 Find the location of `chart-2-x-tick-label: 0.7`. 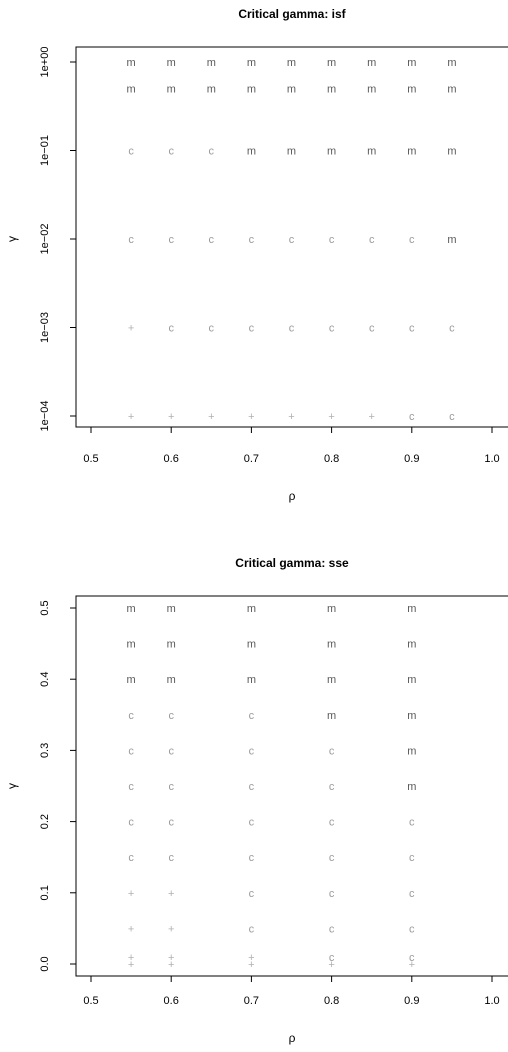

chart-2-x-tick-label: 0.7 is located at coordinates (251, 1001).